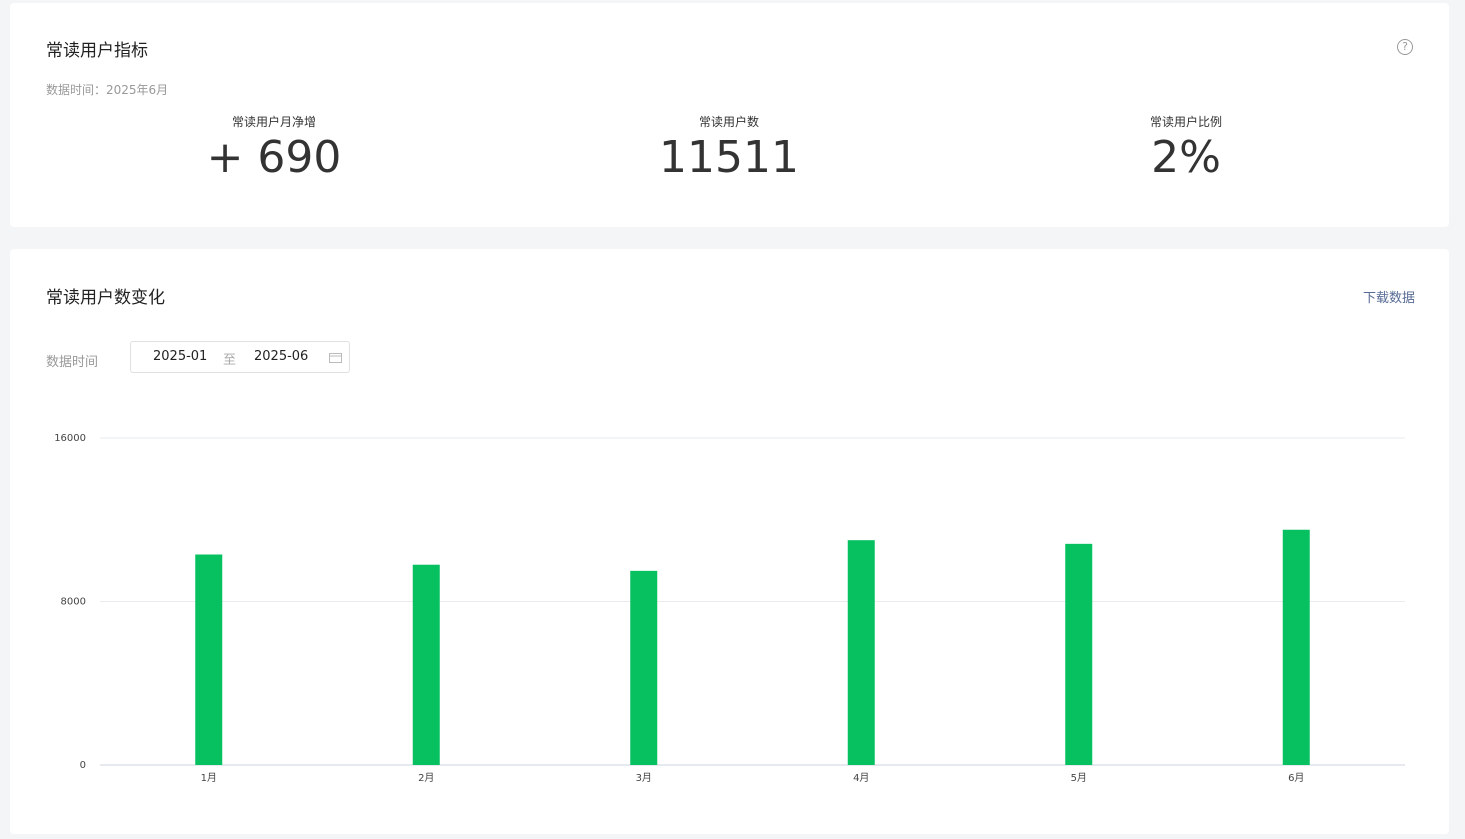 The image size is (1465, 839). I want to click on metric-label: 常读用户月净增, so click(273, 122).